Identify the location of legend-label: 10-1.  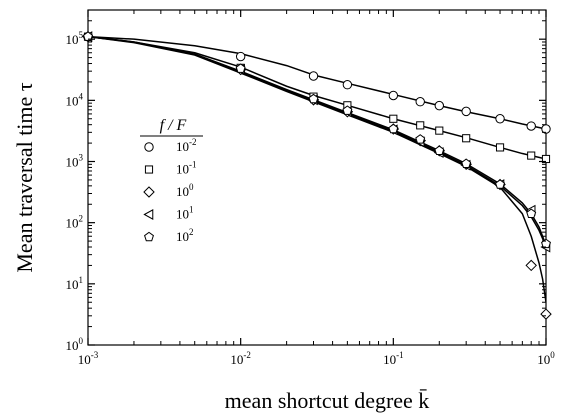
(186, 168).